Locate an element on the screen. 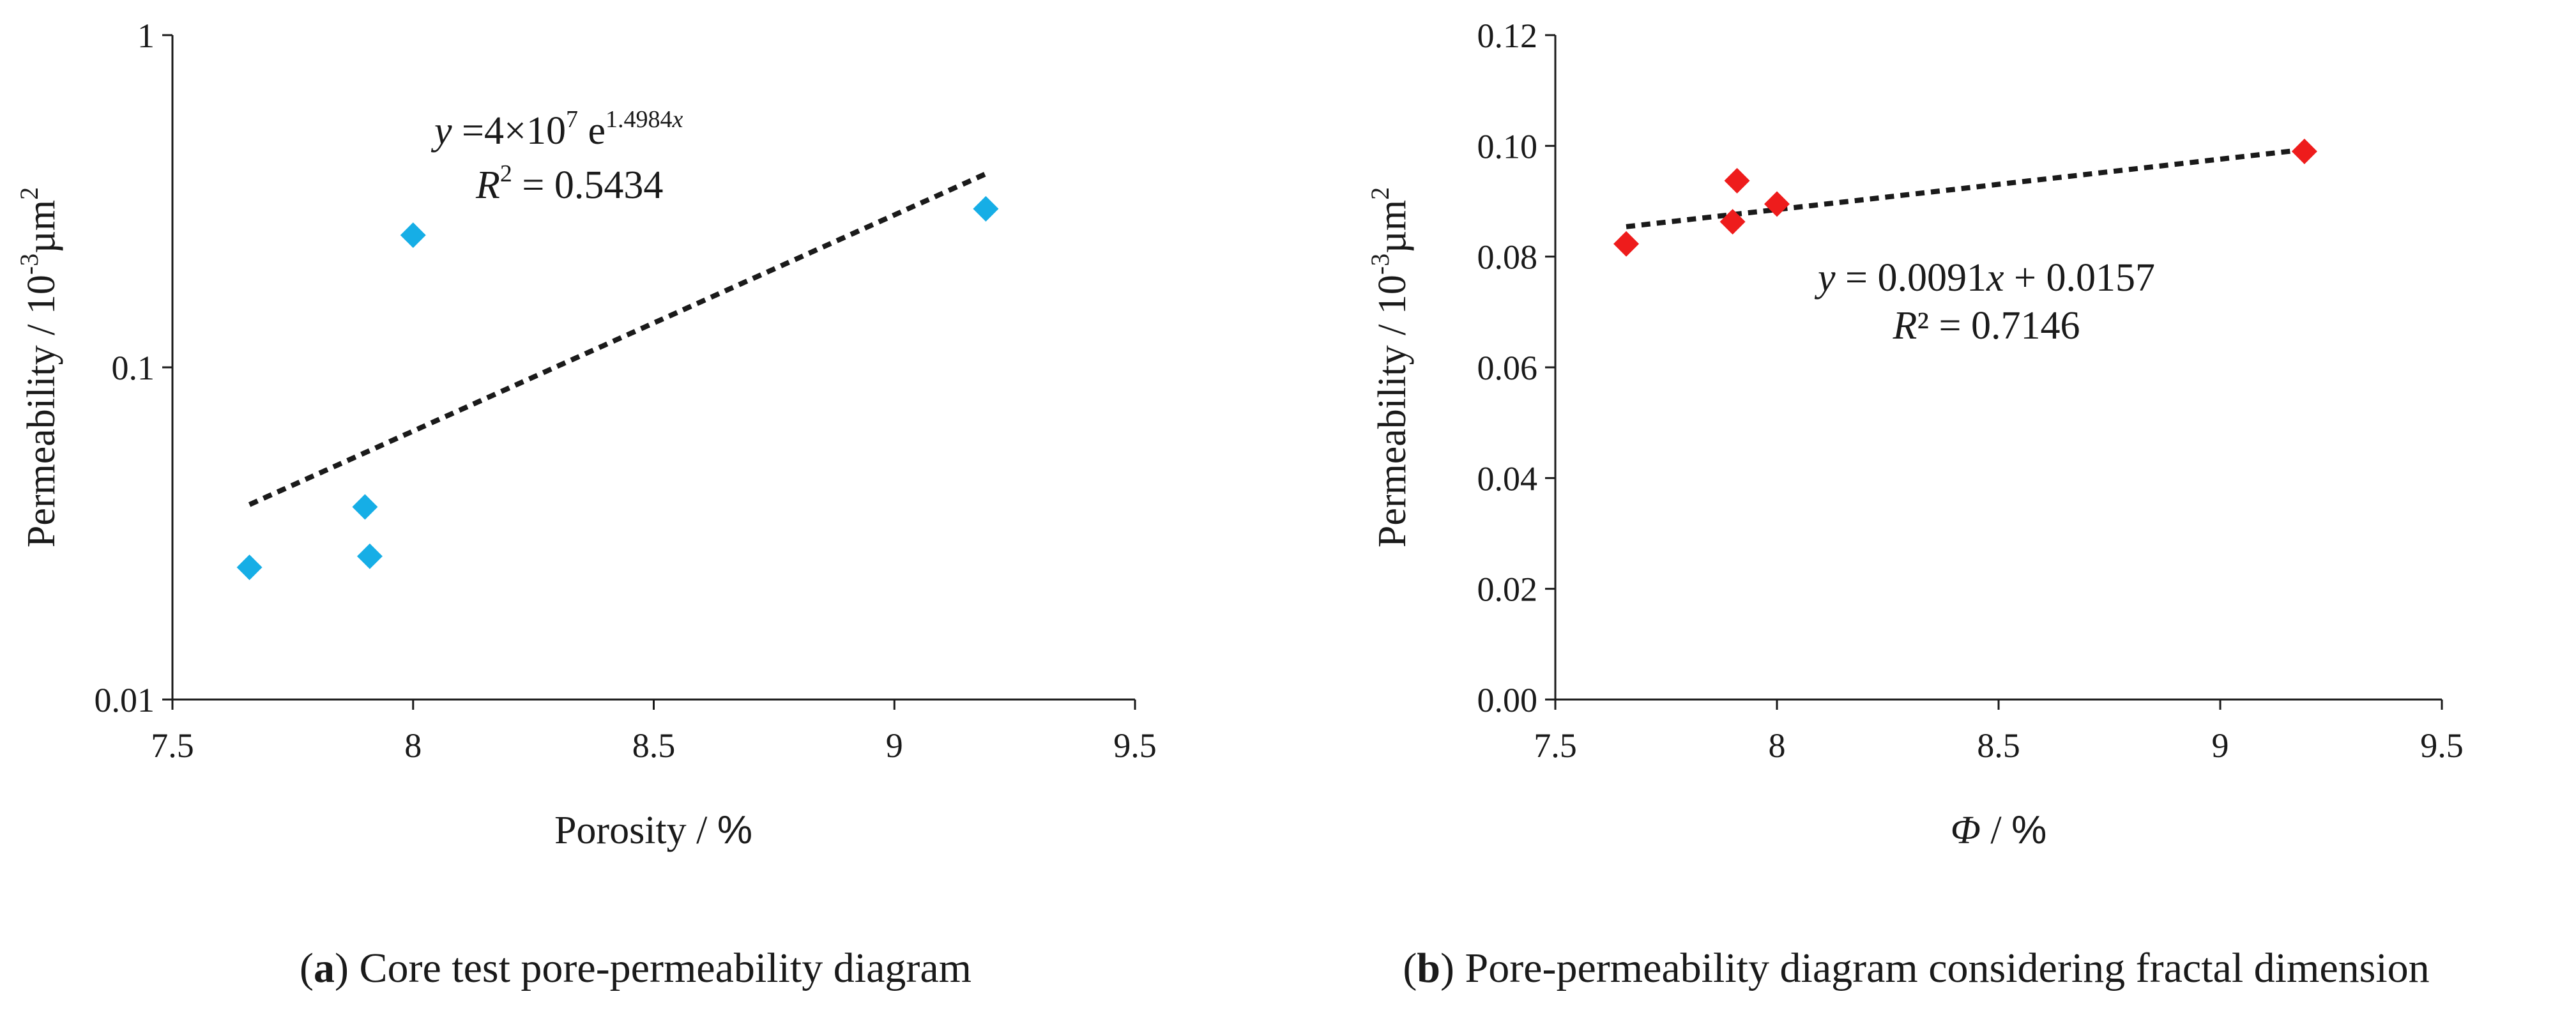  chart-b-x-tick-label: 9.5 is located at coordinates (2442, 745).